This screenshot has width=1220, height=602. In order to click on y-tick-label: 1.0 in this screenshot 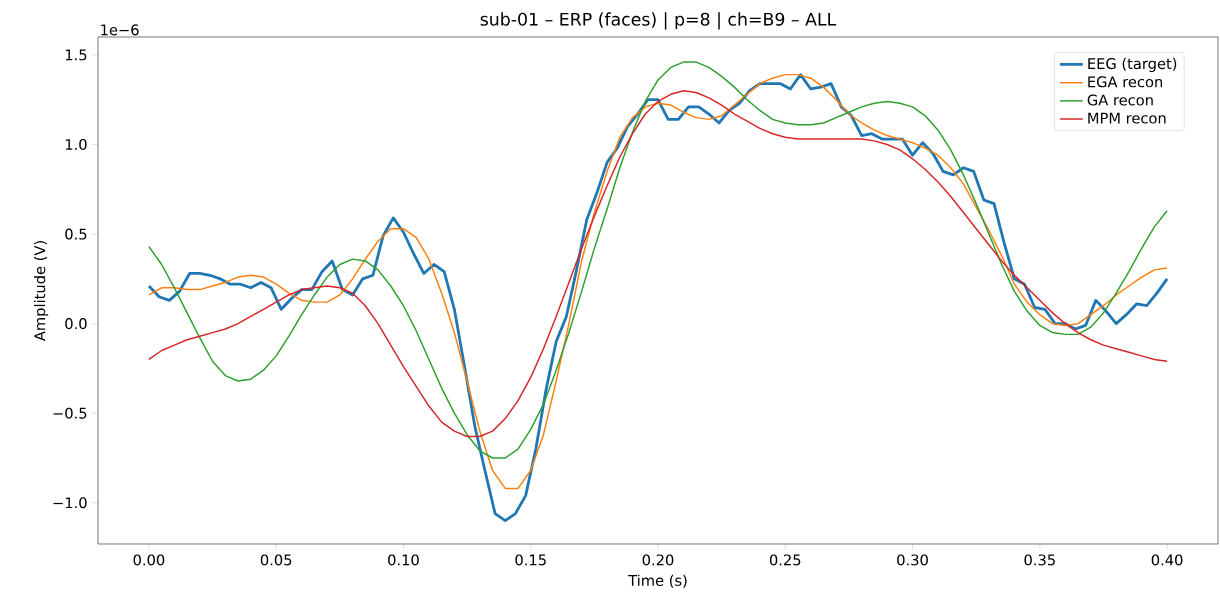, I will do `click(76, 144)`.